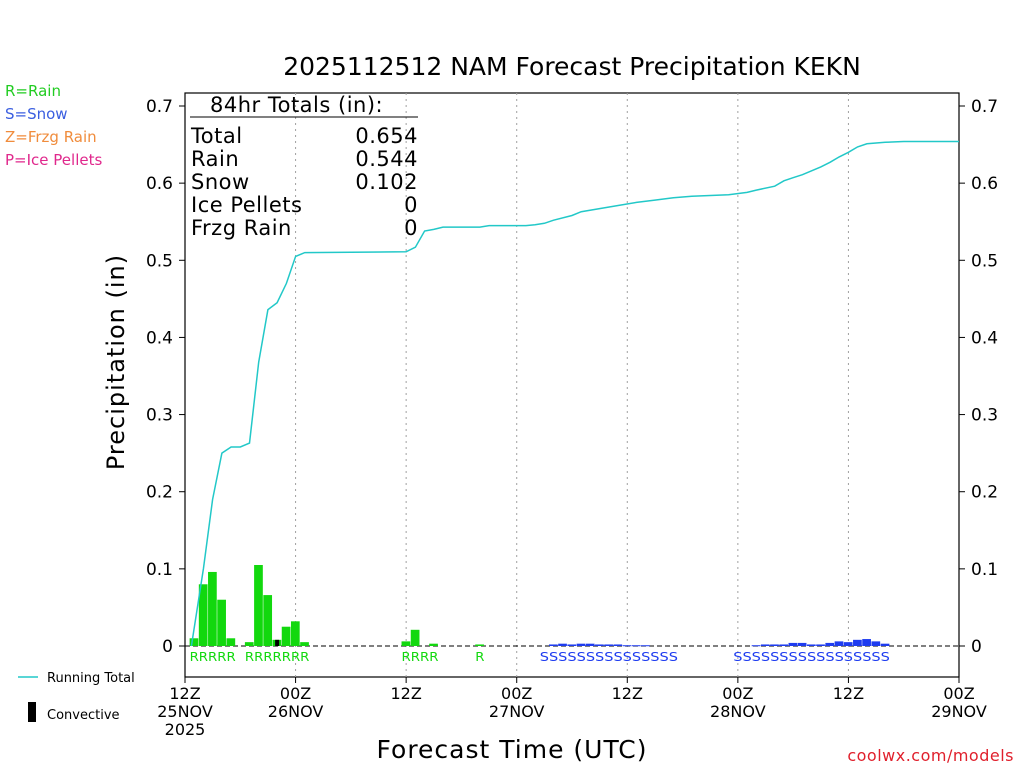 Image resolution: width=1024 pixels, height=768 pixels. What do you see at coordinates (53, 160) in the screenshot?
I see `ptype-legend-item: P=Ice Pellets` at bounding box center [53, 160].